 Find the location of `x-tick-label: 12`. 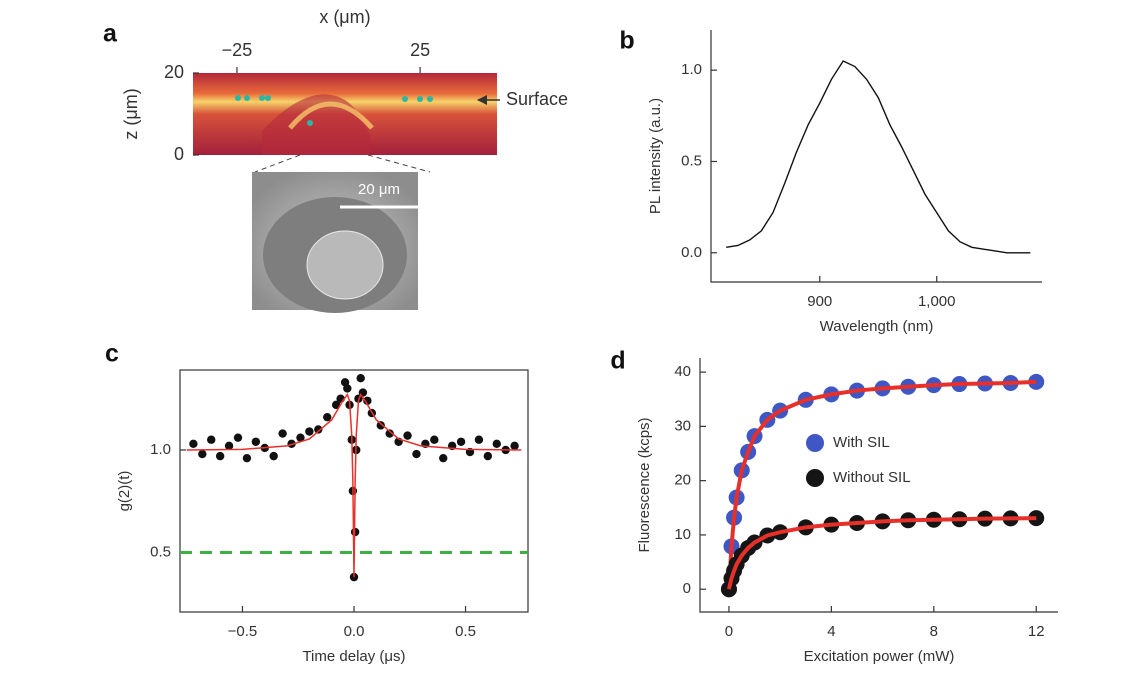

x-tick-label: 12 is located at coordinates (1036, 631).